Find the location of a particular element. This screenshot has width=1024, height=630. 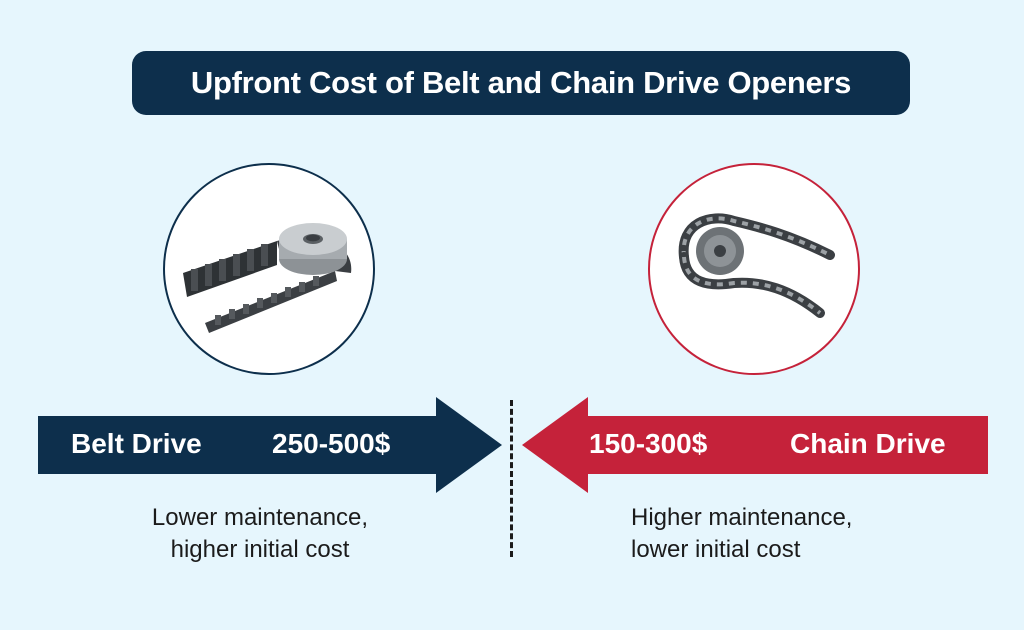

chain-drive-price: 150-300$ is located at coordinates (648, 443).